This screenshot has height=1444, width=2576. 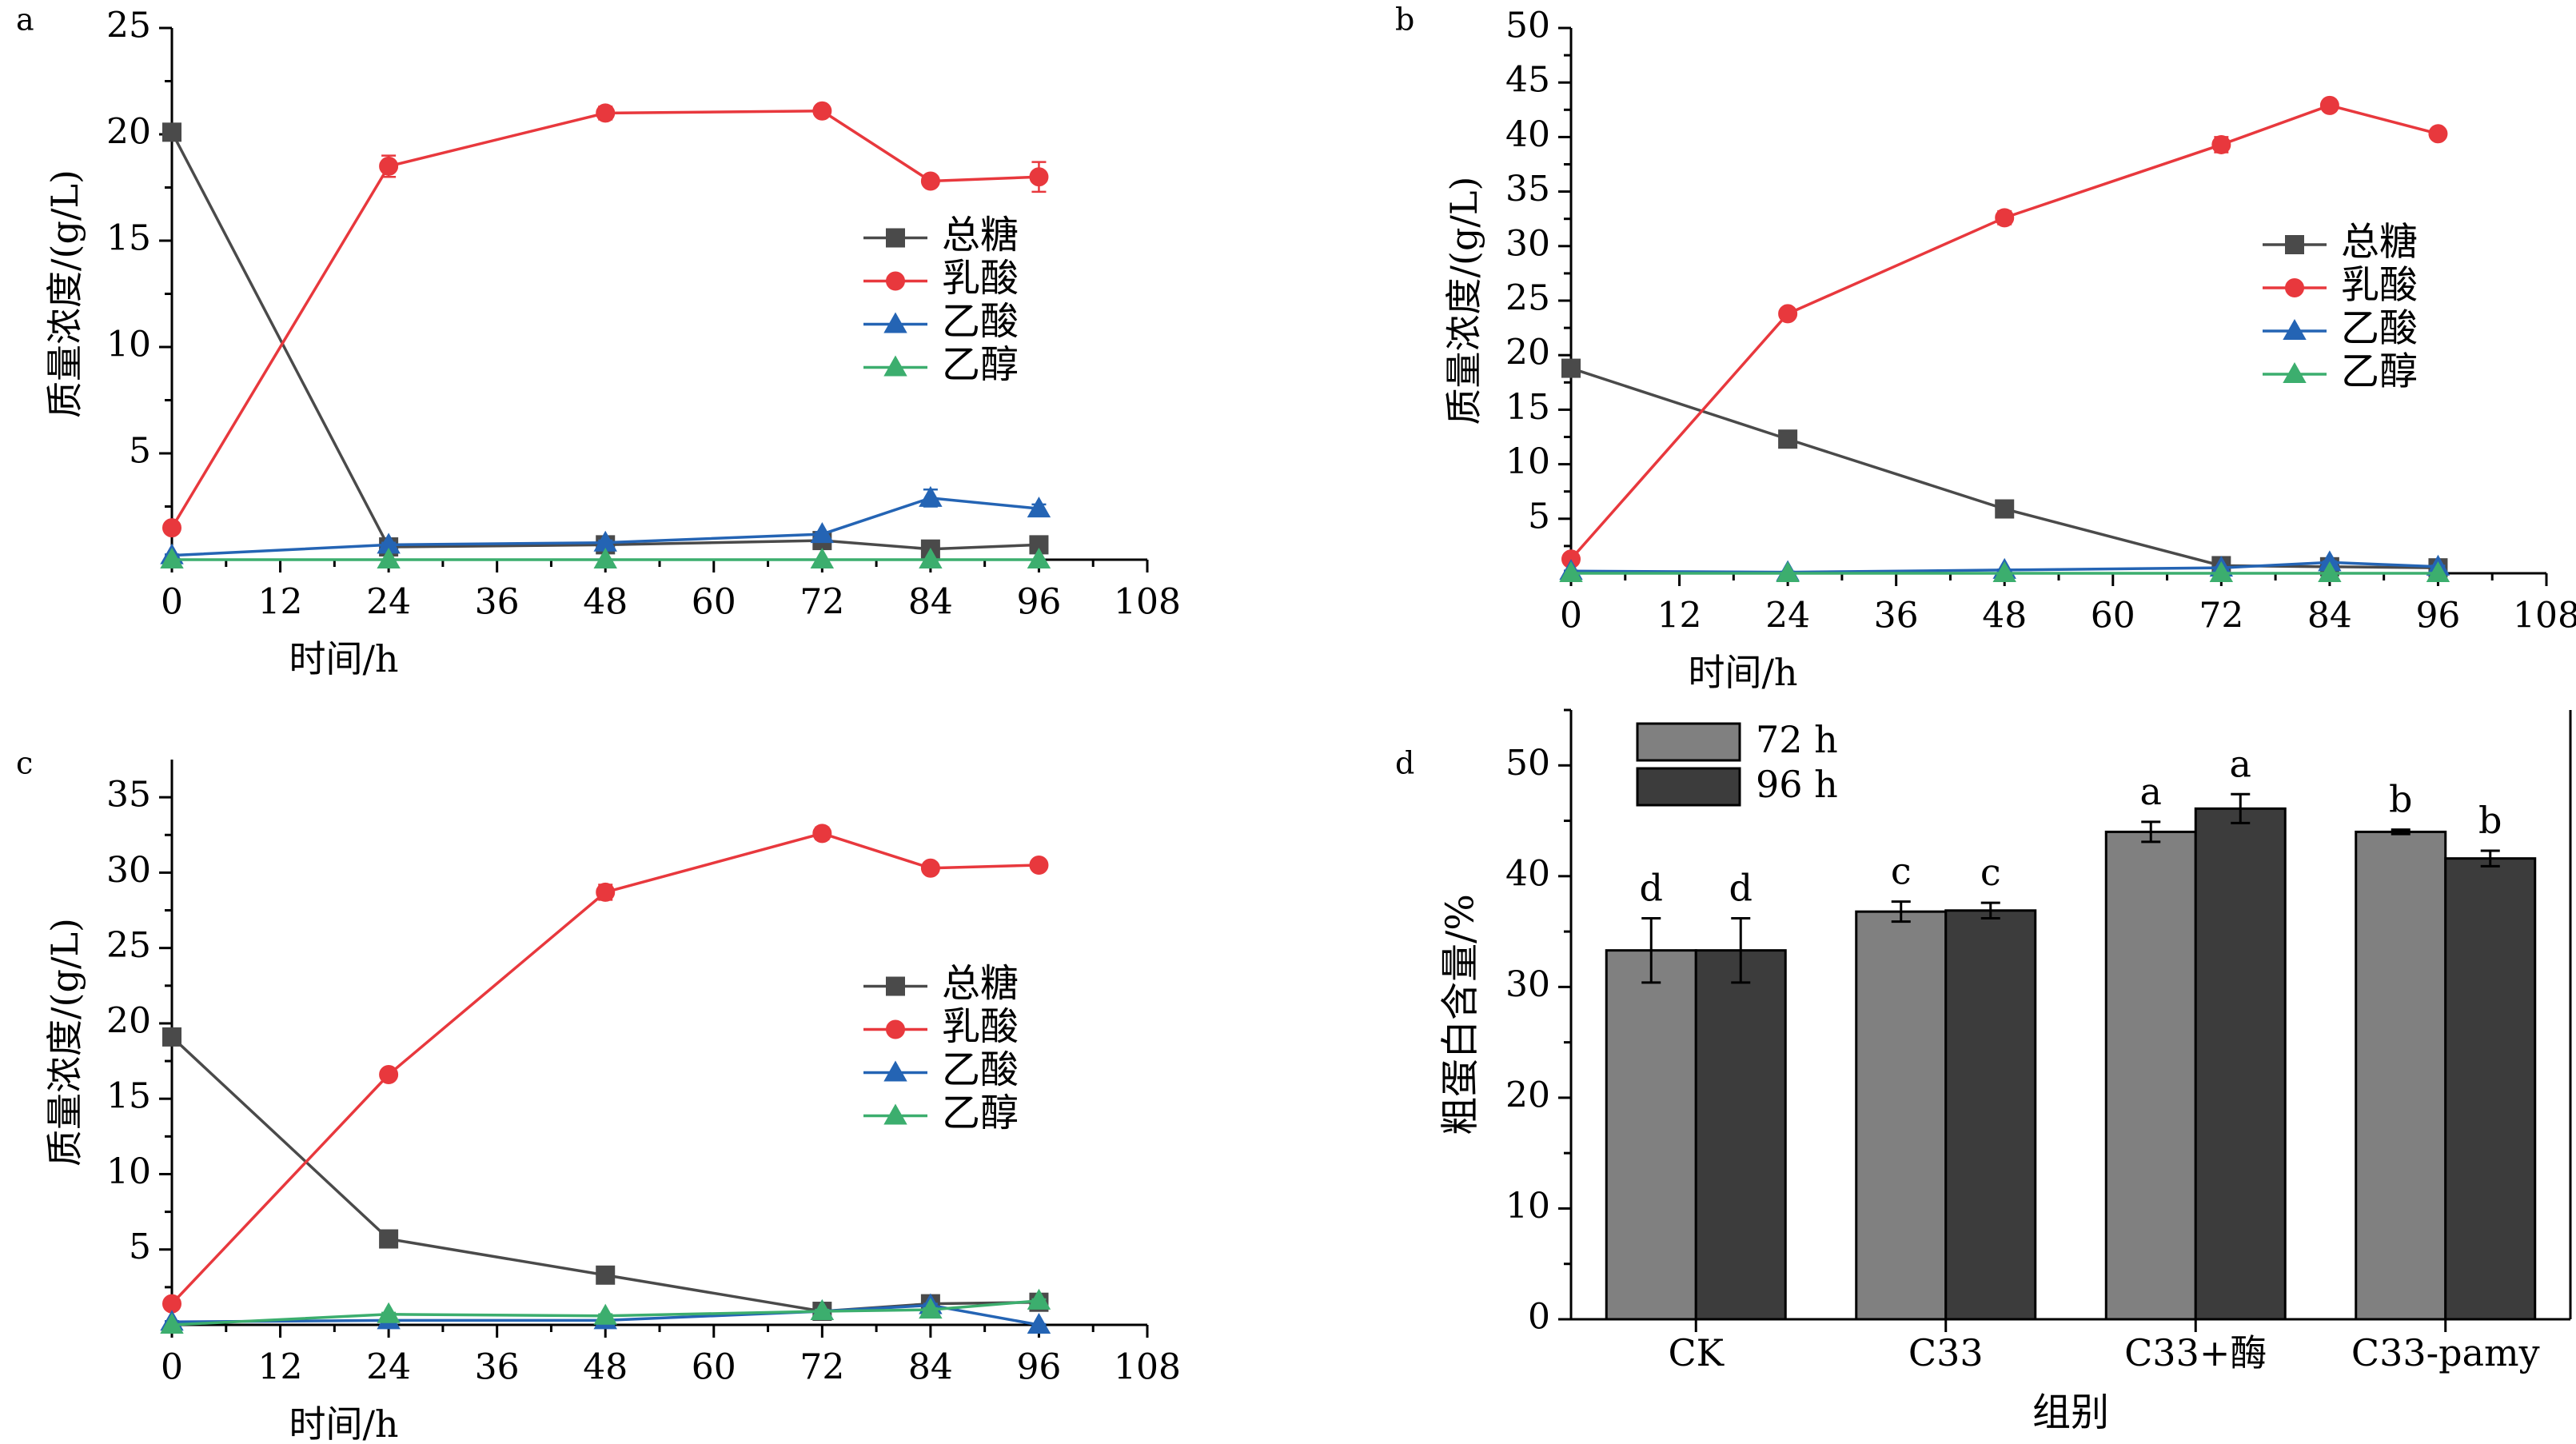 I want to click on y-tick-label: 45, so click(x=1527, y=80).